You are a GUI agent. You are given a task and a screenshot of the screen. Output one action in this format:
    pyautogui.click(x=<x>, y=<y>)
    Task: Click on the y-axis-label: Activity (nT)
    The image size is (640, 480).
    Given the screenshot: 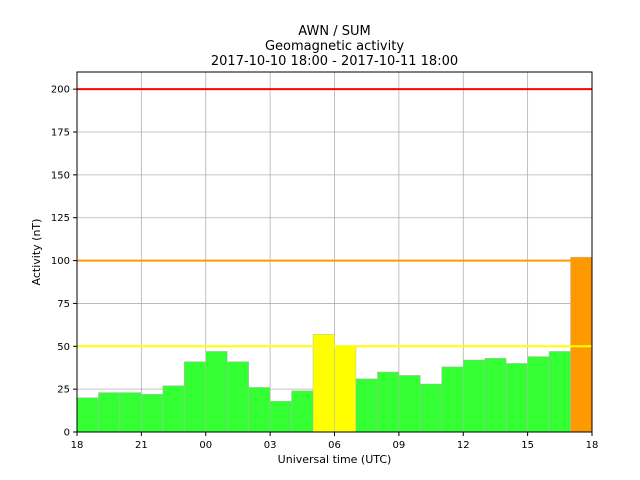 What is the action you would take?
    pyautogui.click(x=36, y=252)
    